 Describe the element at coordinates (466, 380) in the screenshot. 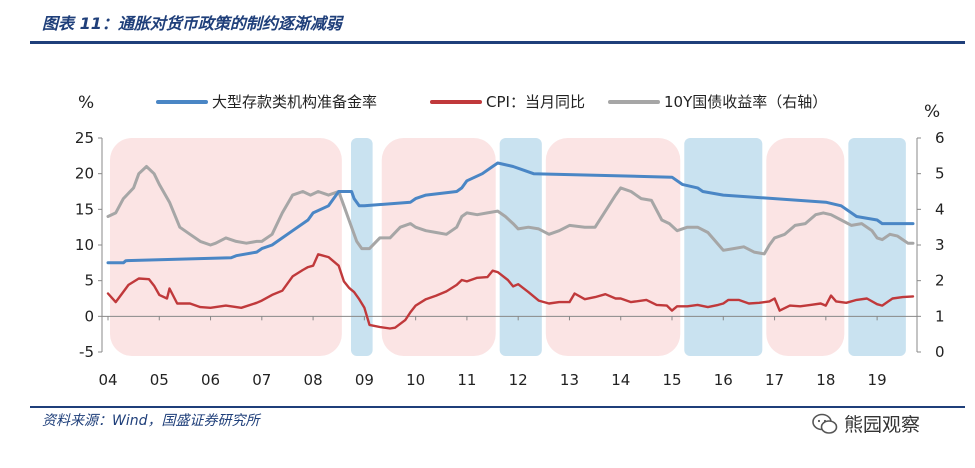

I see `x-tick-label: 11` at that location.